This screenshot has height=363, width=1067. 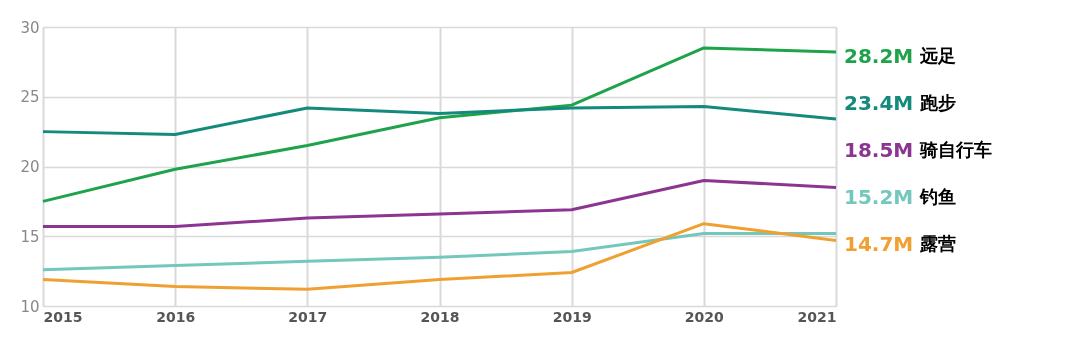 I want to click on y-tick-label: 15, so click(x=30, y=236).